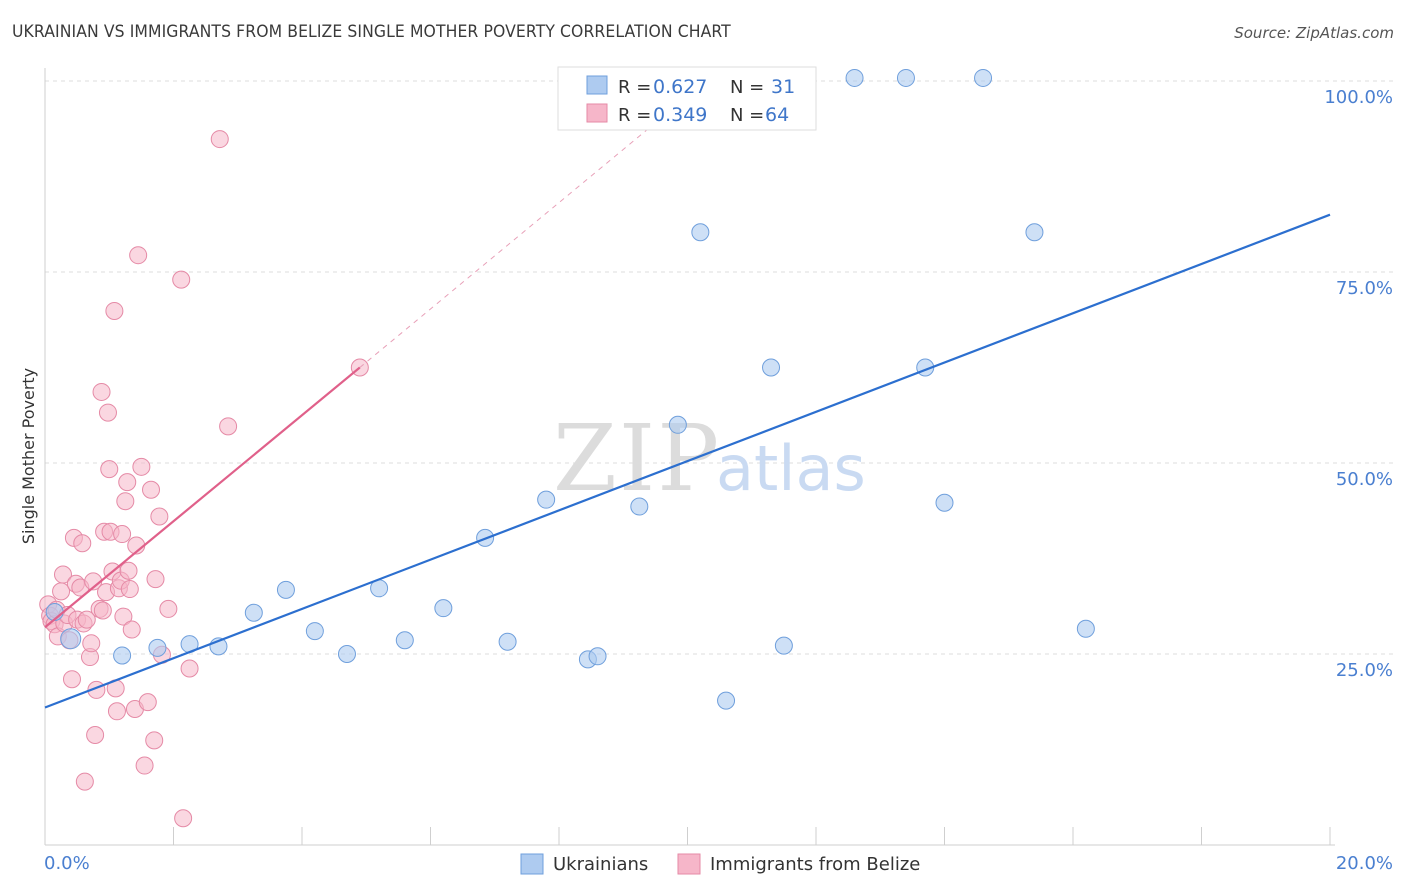 The width and height of the screenshot is (1406, 892). What do you see at coordinates (67, 863) in the screenshot?
I see `x-tick-label-min: 0.0%` at bounding box center [67, 863].